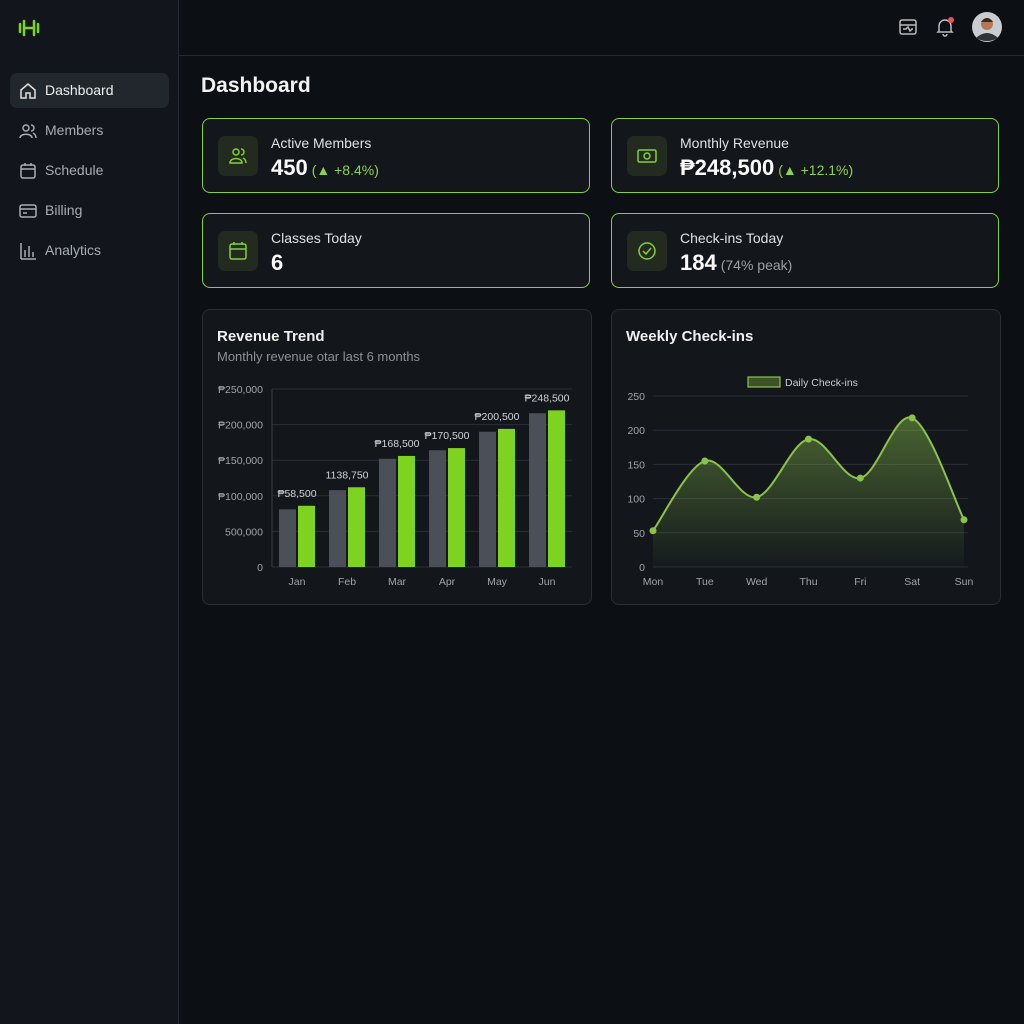 This screenshot has width=1024, height=1024. I want to click on kpi-value: 184, so click(698, 262).